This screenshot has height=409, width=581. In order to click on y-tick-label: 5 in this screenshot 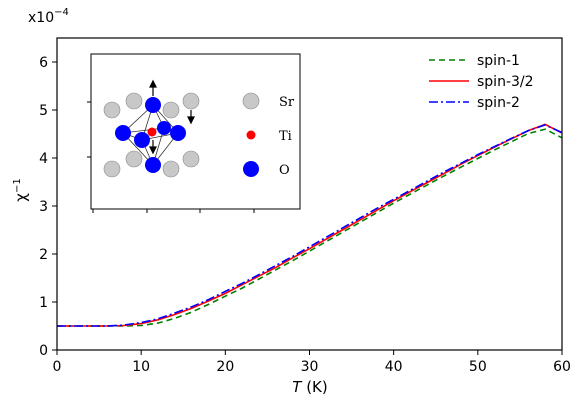, I will do `click(43, 111)`.